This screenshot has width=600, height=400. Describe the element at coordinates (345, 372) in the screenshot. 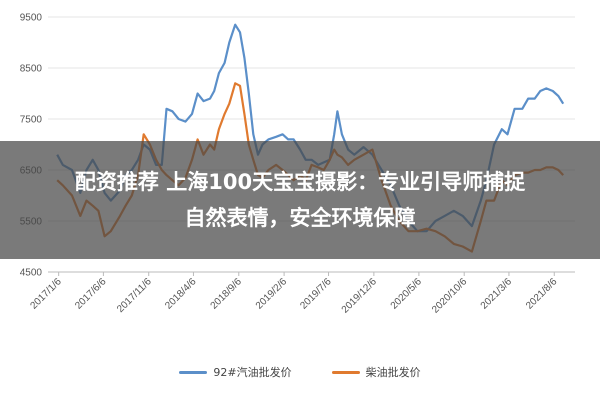

I see `legend-swatch-diesel` at that location.